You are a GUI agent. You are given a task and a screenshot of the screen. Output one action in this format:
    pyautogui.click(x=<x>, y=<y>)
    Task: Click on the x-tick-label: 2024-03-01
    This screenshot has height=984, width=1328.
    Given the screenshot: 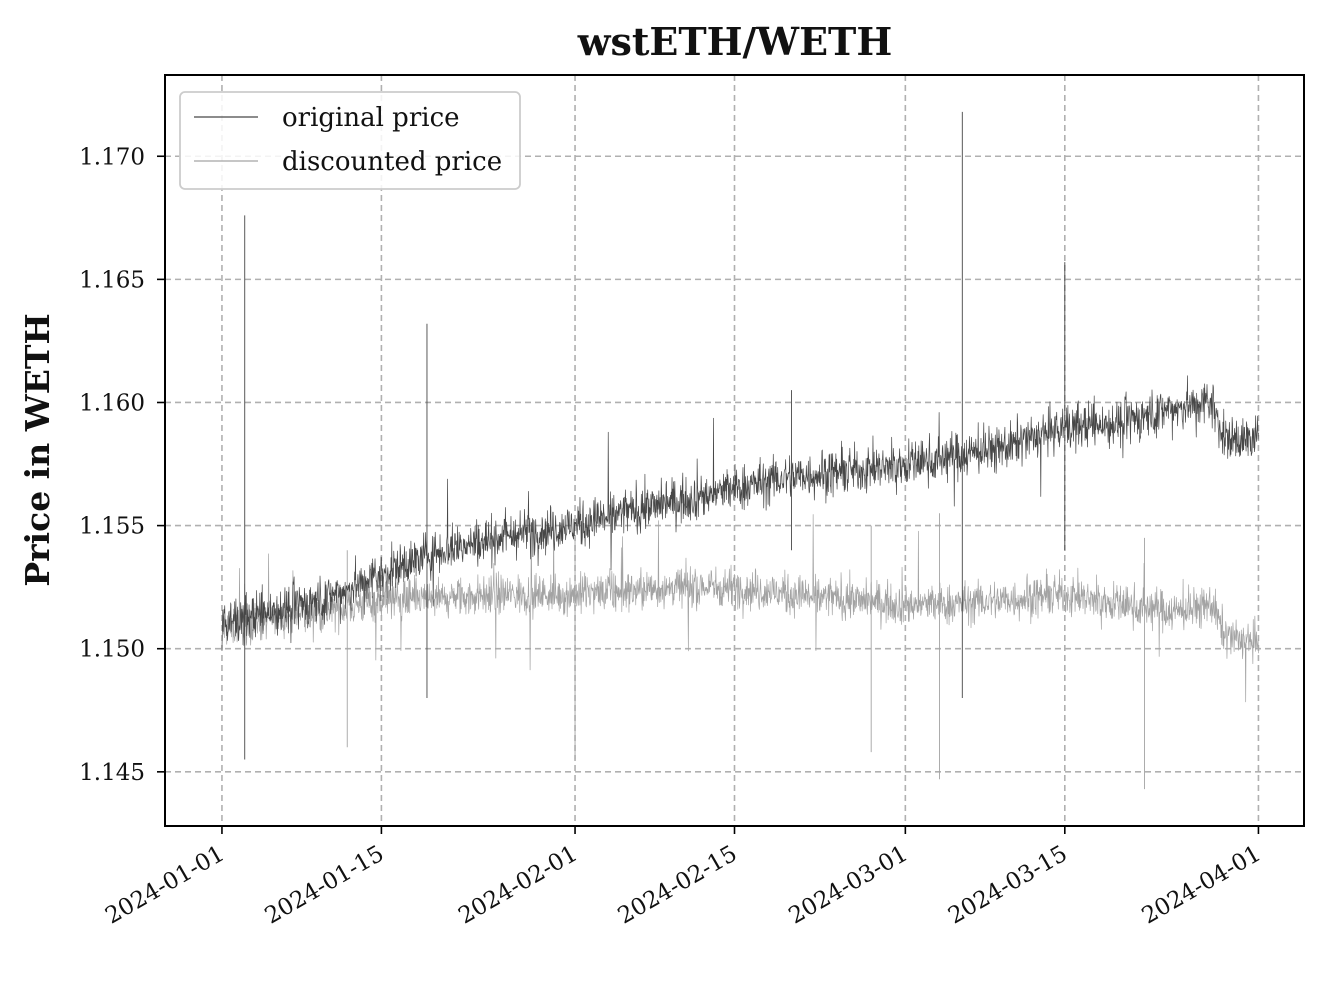 What is the action you would take?
    pyautogui.click(x=849, y=885)
    